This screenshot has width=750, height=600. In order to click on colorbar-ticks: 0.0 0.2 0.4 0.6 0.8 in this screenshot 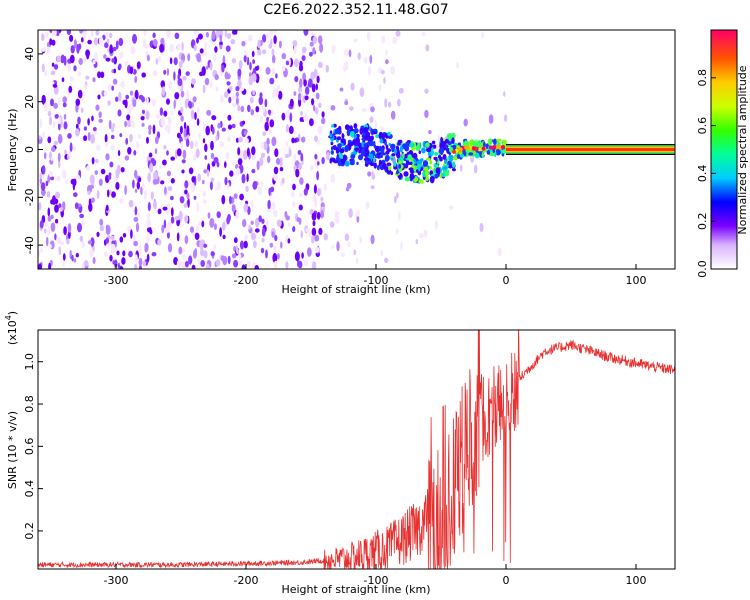, I will do `click(706, 173)`.